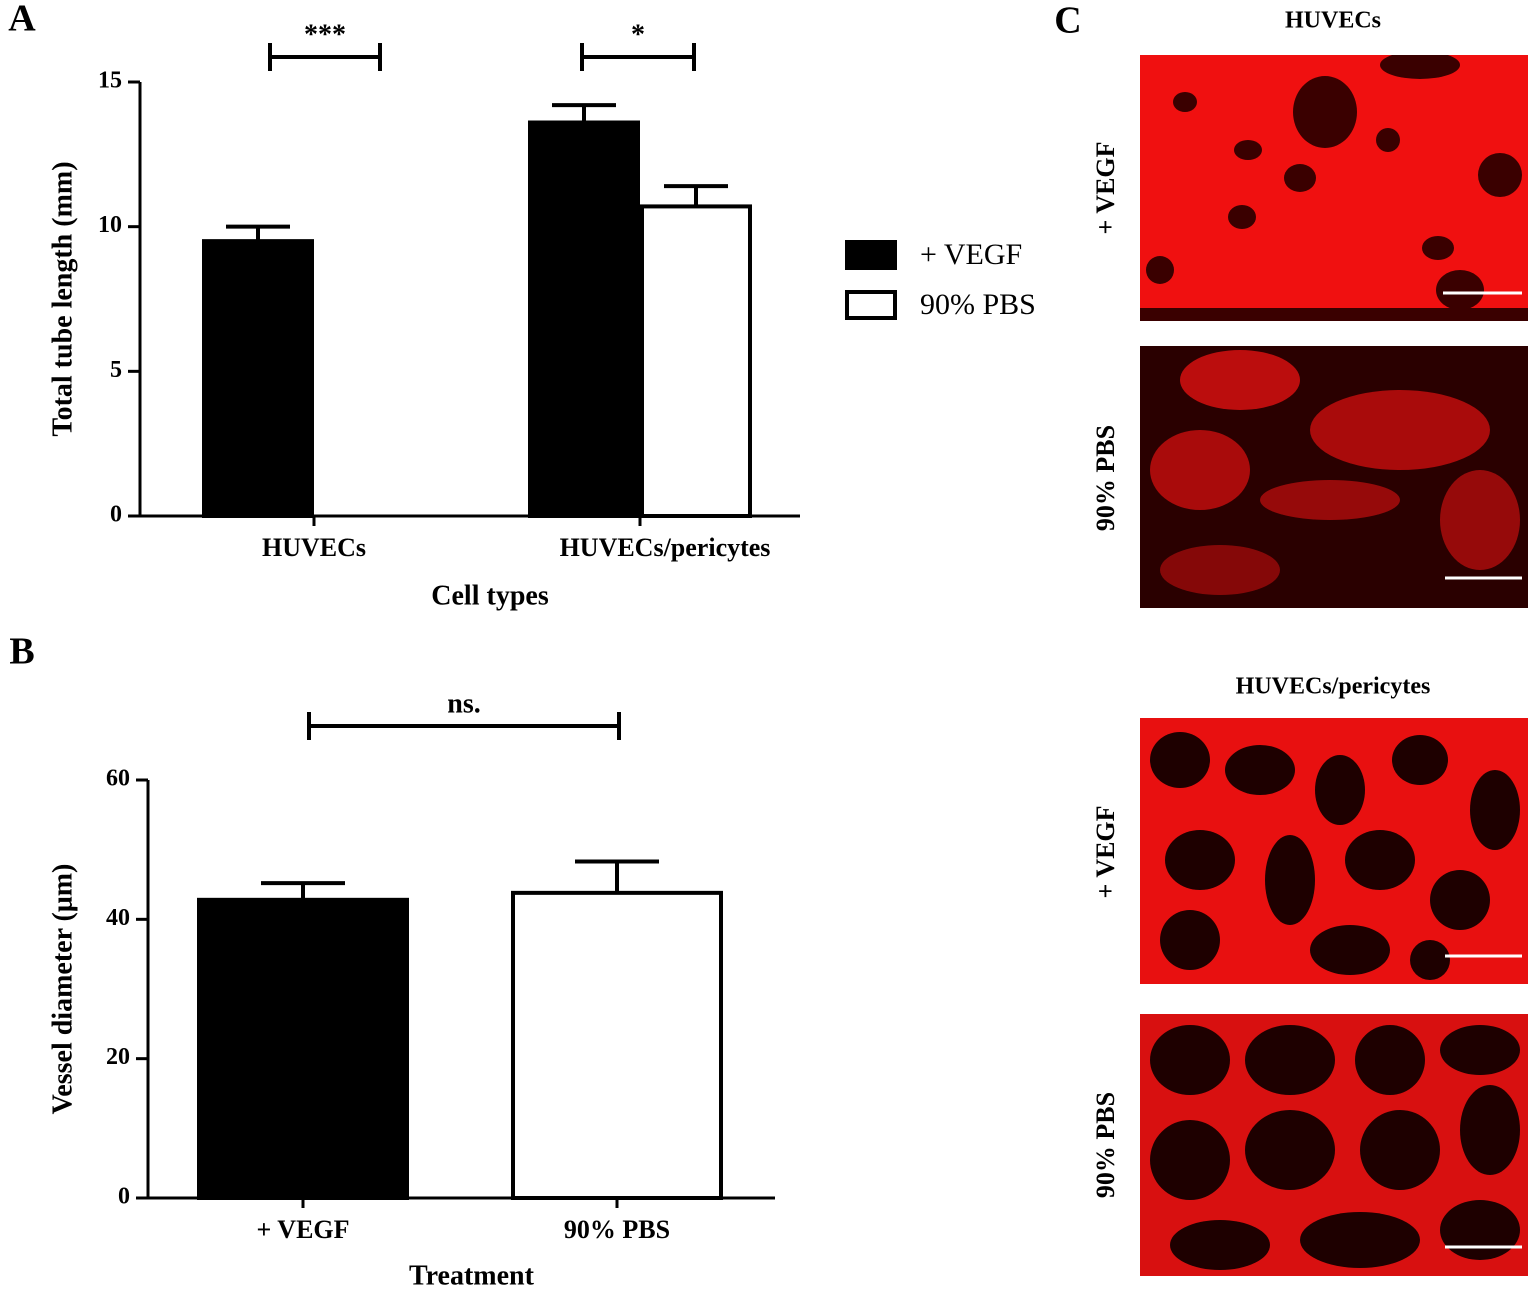 The width and height of the screenshot is (1534, 1296). Describe the element at coordinates (110, 81) in the screenshot. I see `y-tick-label: 15` at that location.